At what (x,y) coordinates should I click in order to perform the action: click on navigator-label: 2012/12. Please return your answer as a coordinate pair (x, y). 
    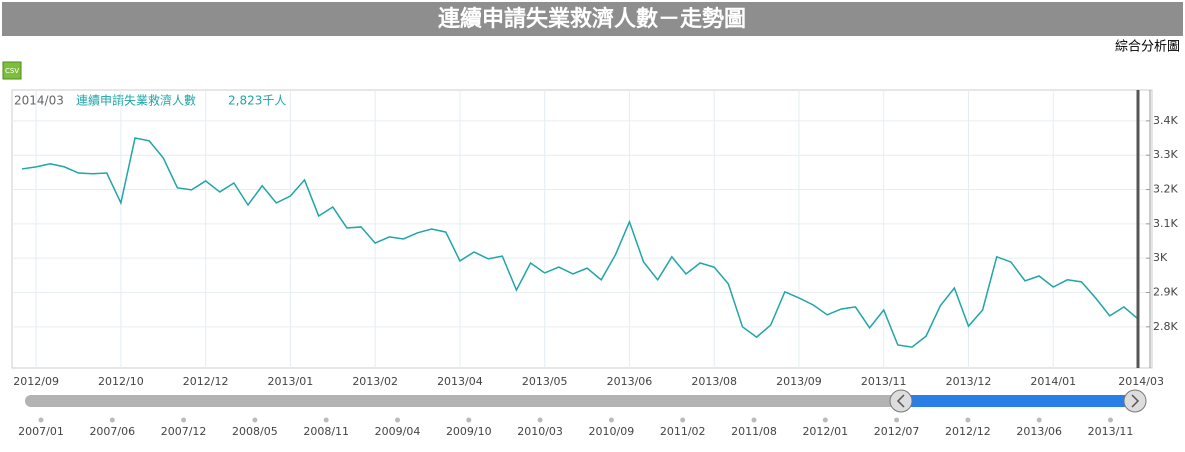
    Looking at the image, I should click on (968, 431).